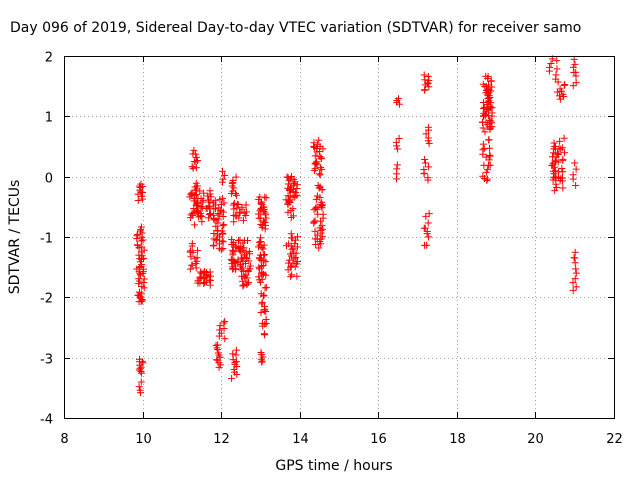  What do you see at coordinates (46, 299) in the screenshot?
I see `y-tick-label: -2` at bounding box center [46, 299].